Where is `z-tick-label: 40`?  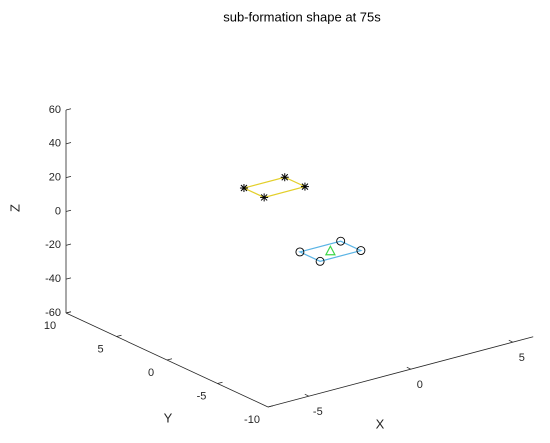 z-tick-label: 40 is located at coordinates (55, 144).